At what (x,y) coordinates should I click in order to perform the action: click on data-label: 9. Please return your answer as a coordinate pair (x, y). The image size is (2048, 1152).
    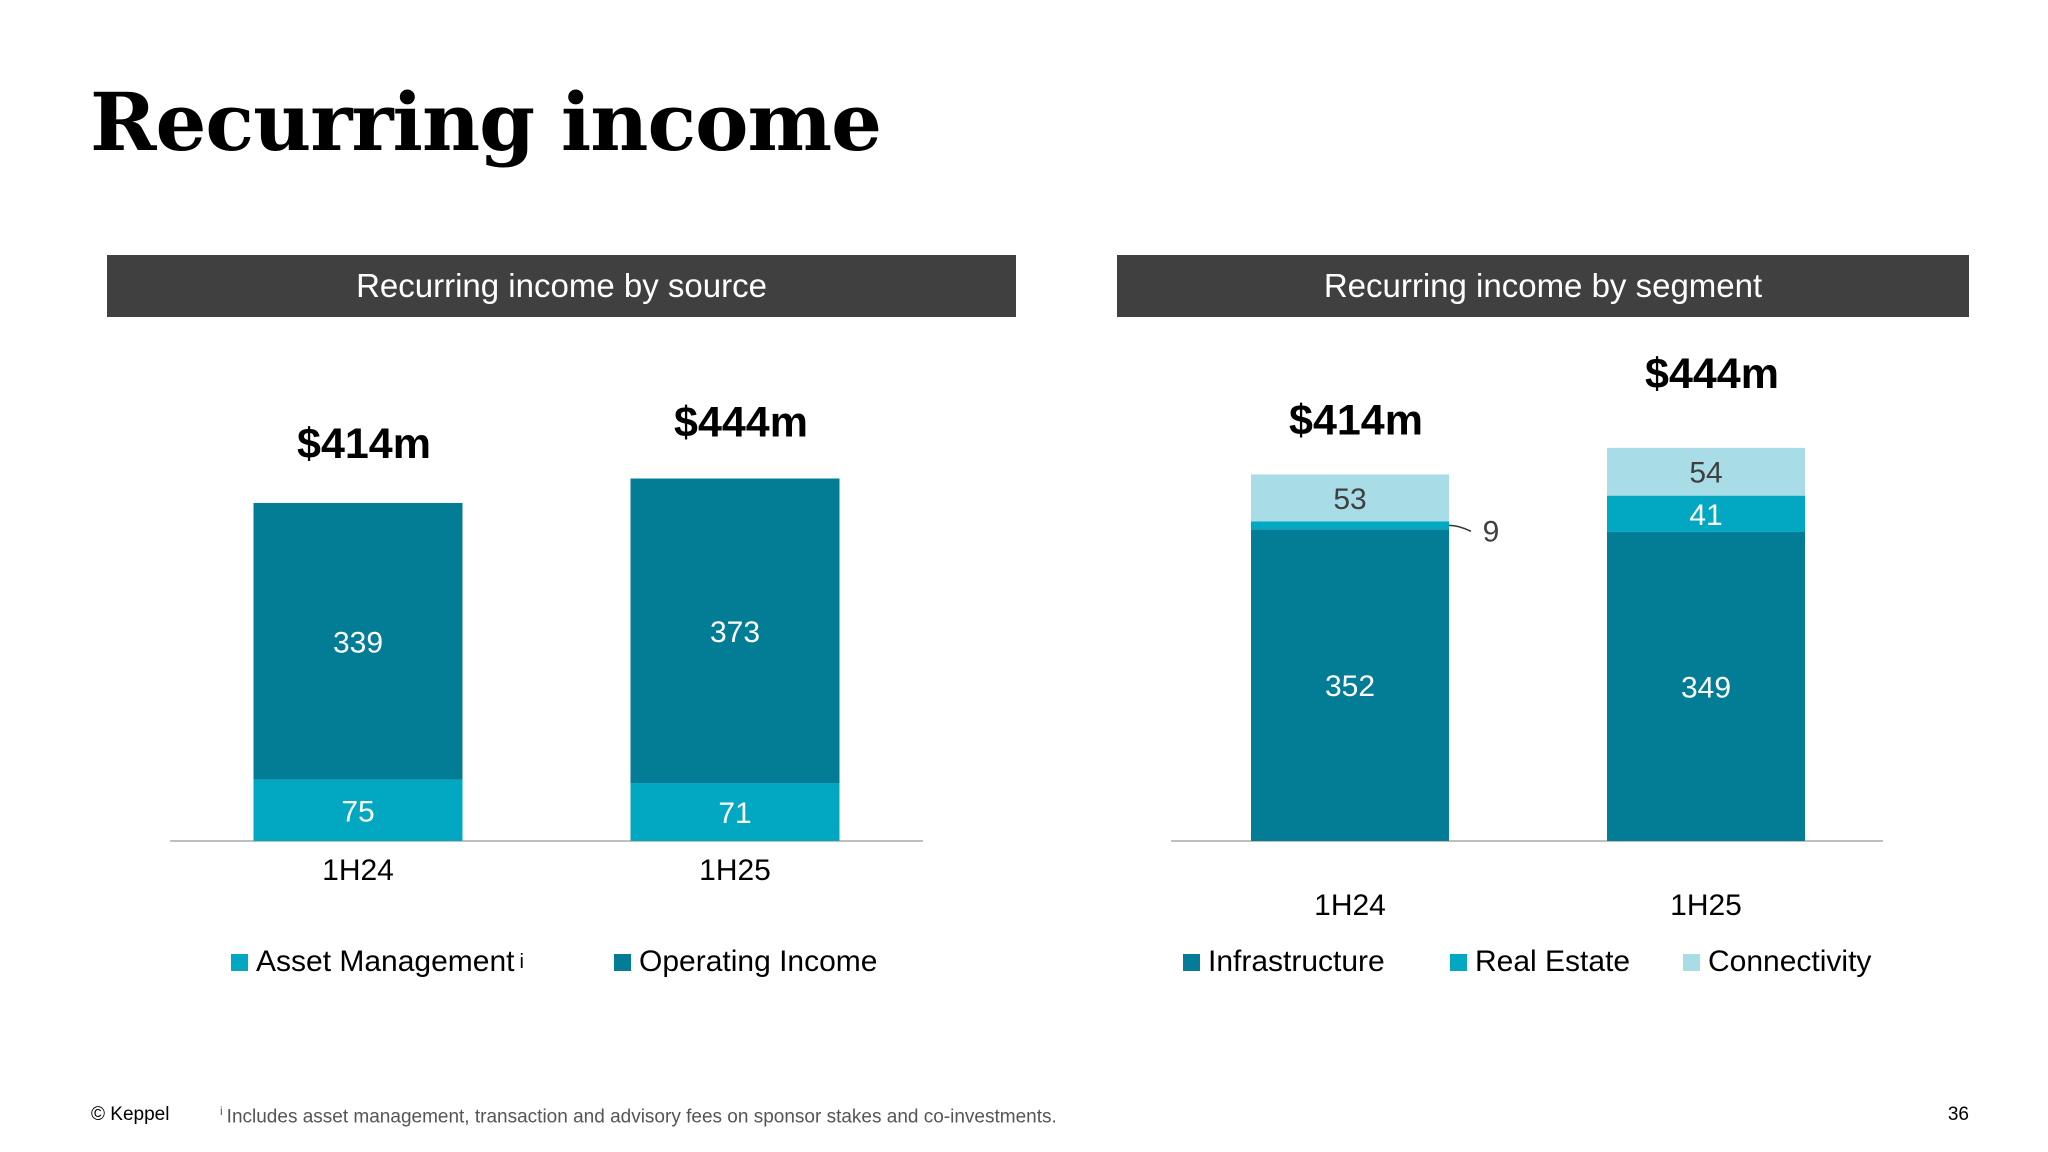
    Looking at the image, I should click on (1491, 531).